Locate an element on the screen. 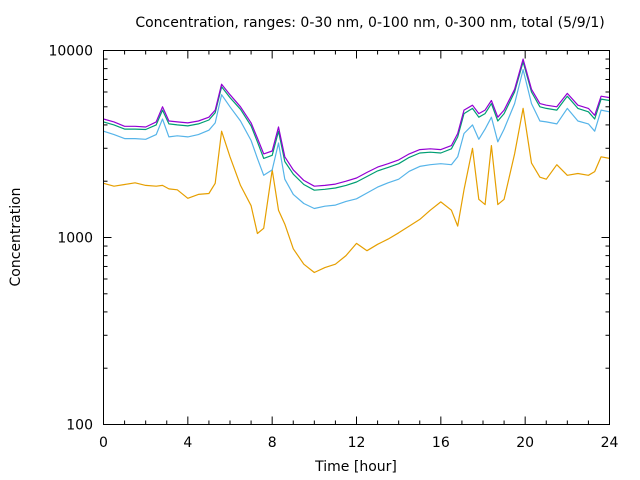  x-tick-label: 12 is located at coordinates (357, 443).